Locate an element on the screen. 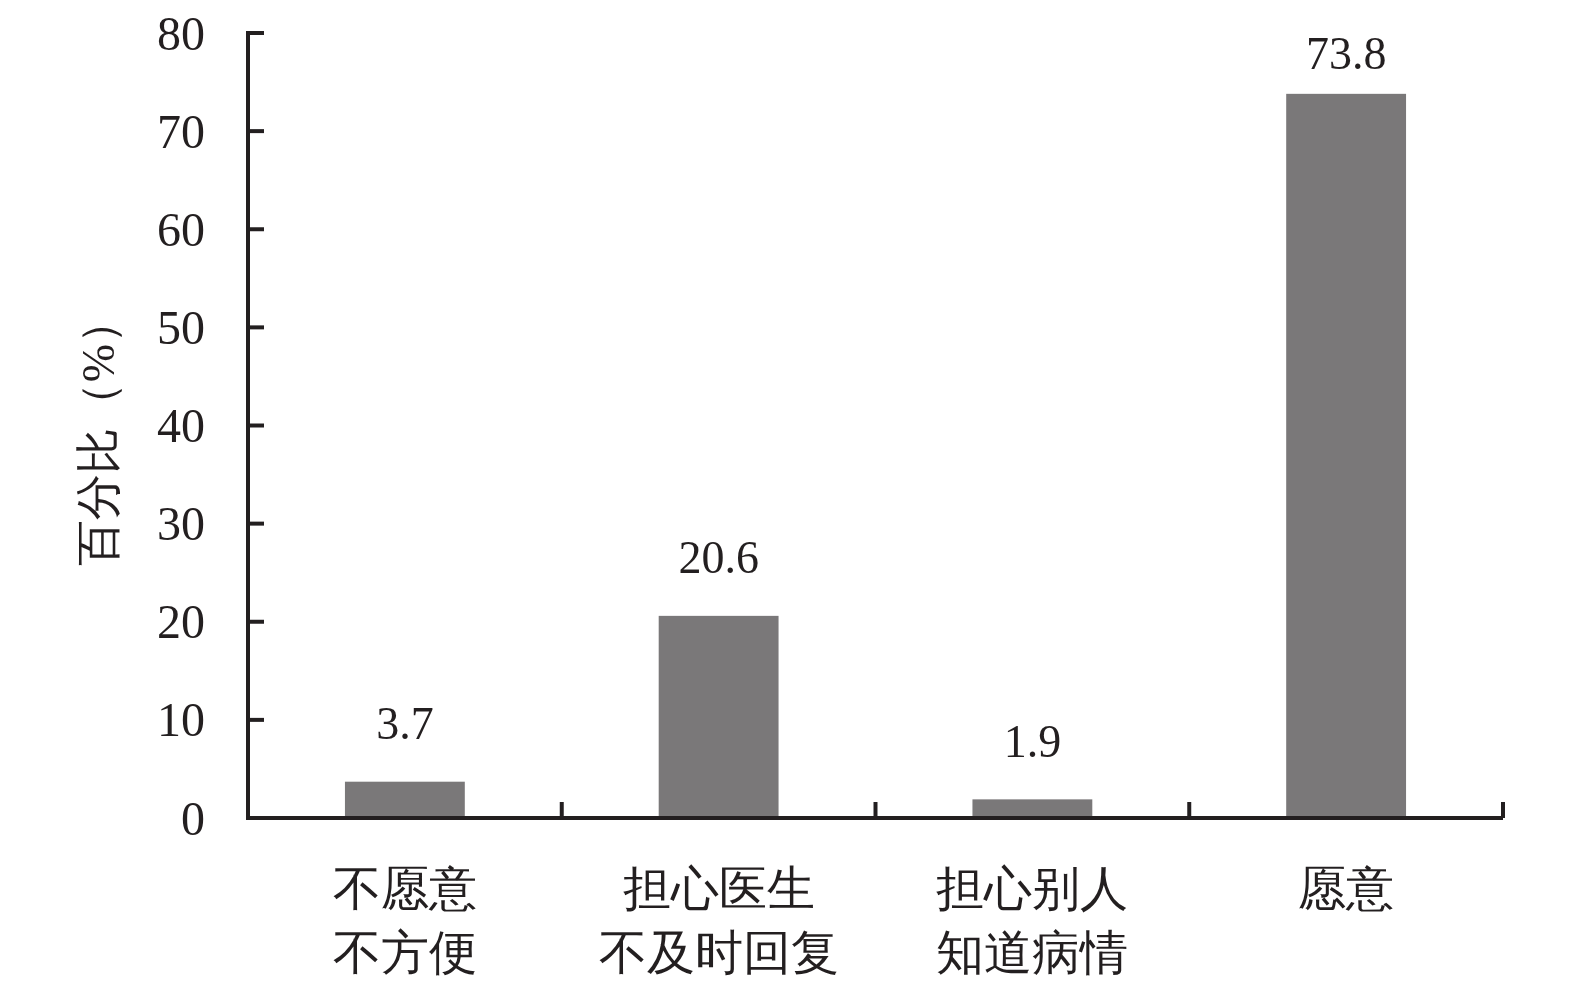  y-tick-label: 80 is located at coordinates (181, 33).